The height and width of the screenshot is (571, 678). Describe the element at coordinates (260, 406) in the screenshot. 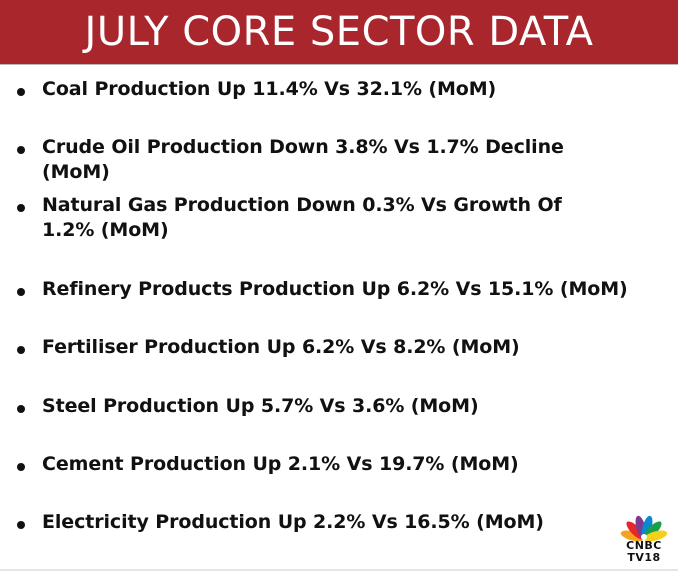

I see `list-item-text: Steel Production Up 5.7% Vs 3.6% (MoM)` at that location.